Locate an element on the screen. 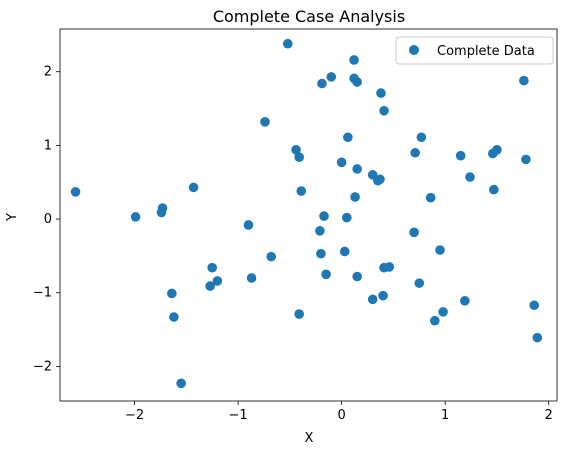 Image resolution: width=565 pixels, height=455 pixels. y-tick-label: −1 is located at coordinates (42, 293).